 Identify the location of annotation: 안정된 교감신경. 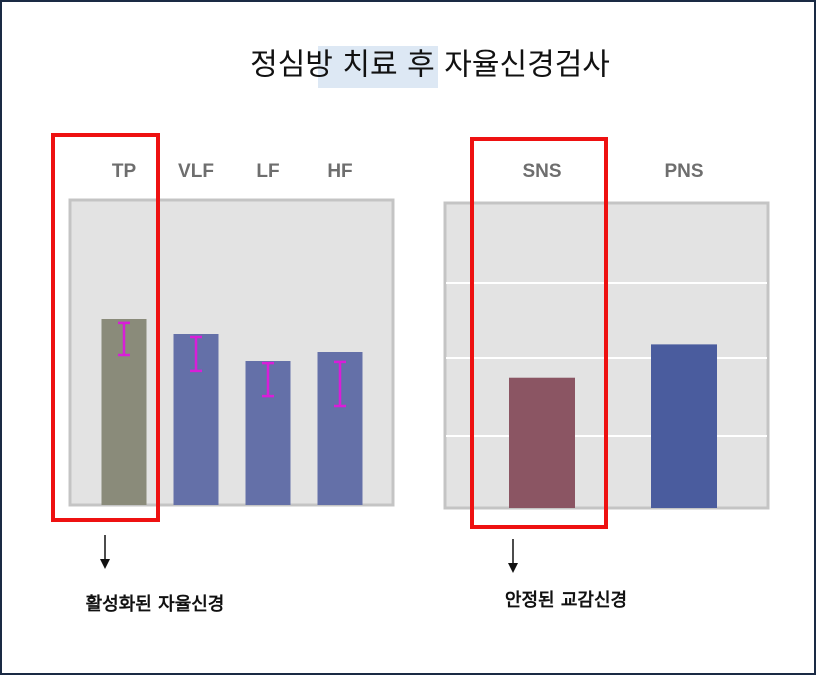
(566, 600).